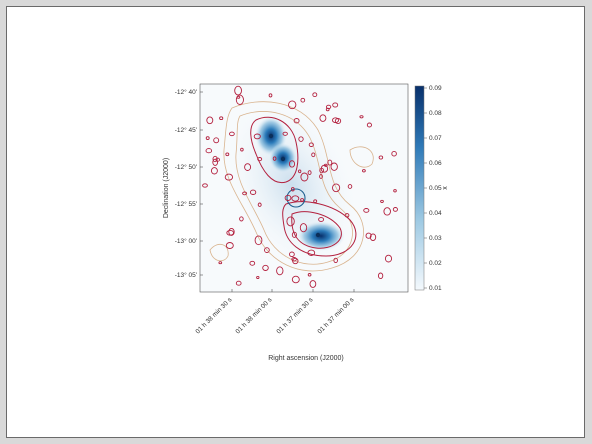  What do you see at coordinates (435, 188) in the screenshot?
I see `colorbar-tick-label: 0.05` at bounding box center [435, 188].